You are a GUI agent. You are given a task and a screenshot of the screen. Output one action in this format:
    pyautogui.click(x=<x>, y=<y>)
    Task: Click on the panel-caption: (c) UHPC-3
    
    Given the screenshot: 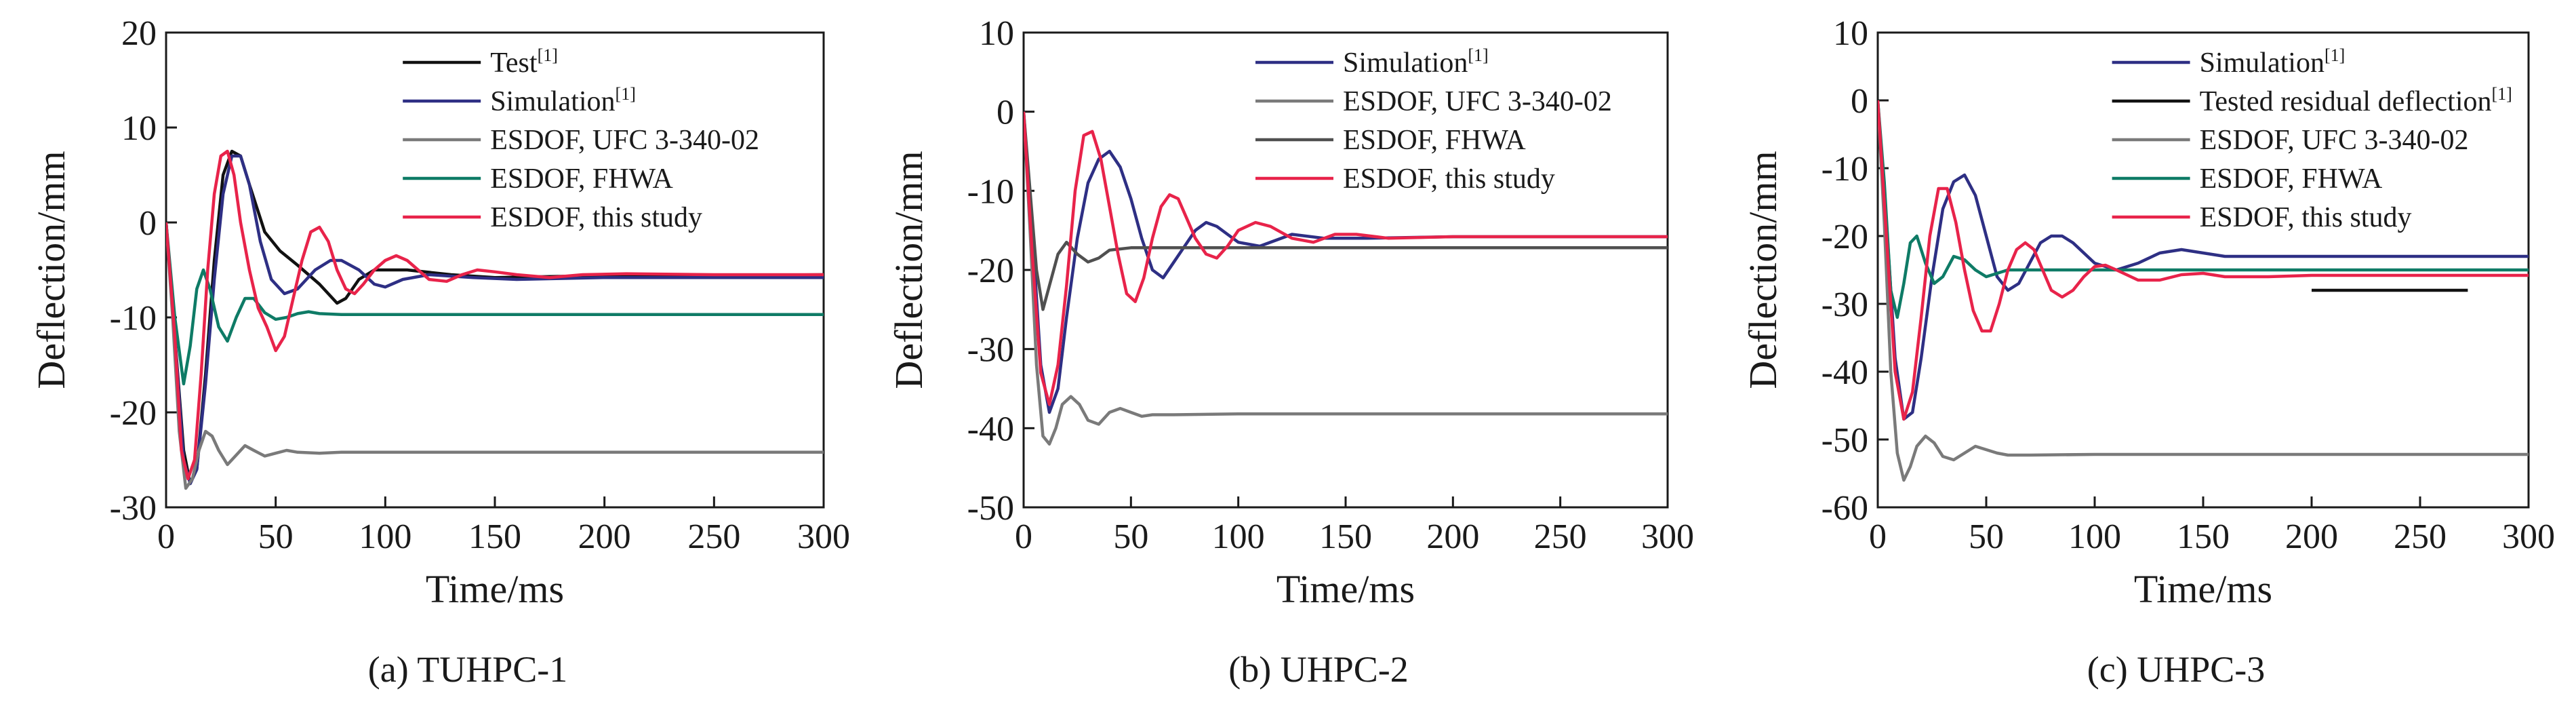 What is the action you would take?
    pyautogui.click(x=2176, y=669)
    